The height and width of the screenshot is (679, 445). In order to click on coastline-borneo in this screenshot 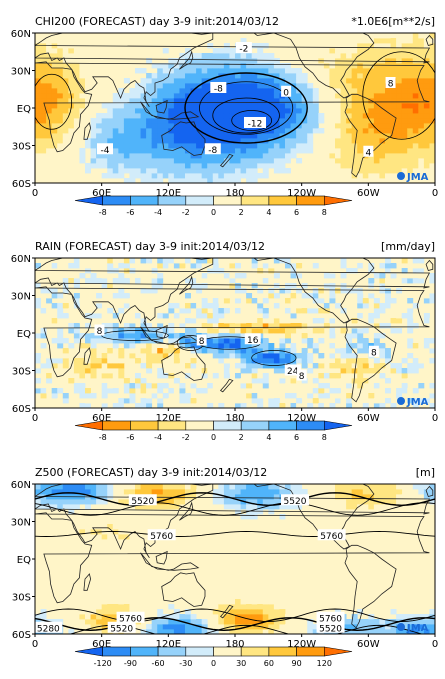, I will do `click(161, 331)`.